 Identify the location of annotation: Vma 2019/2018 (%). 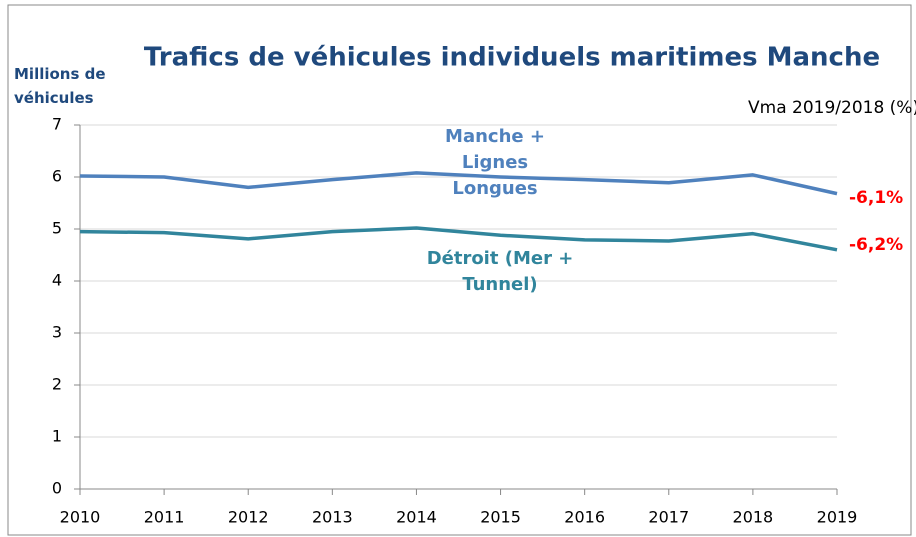
(832, 108).